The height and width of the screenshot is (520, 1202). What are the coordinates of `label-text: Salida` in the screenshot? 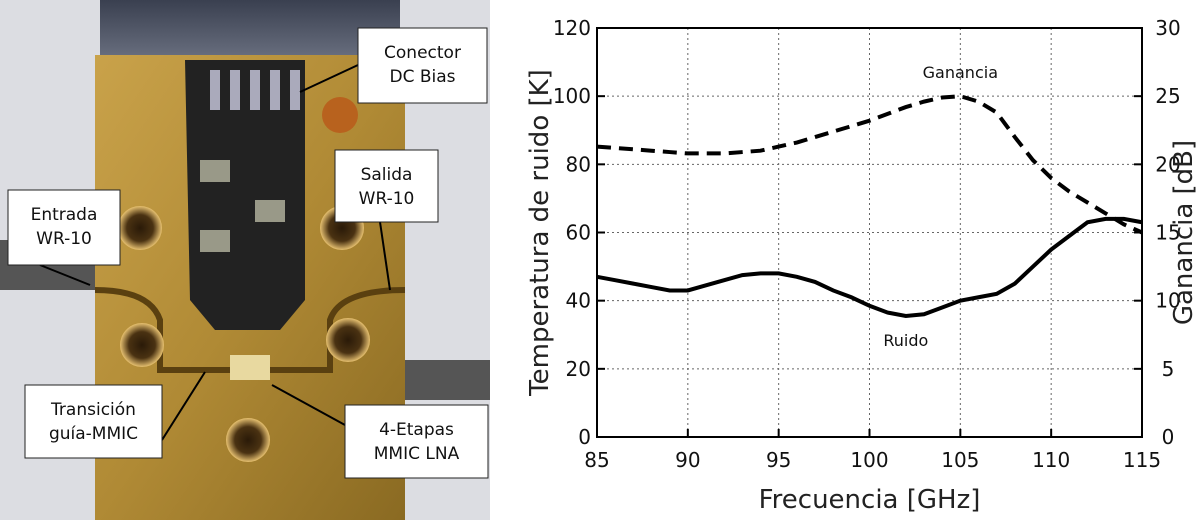 It's located at (387, 175).